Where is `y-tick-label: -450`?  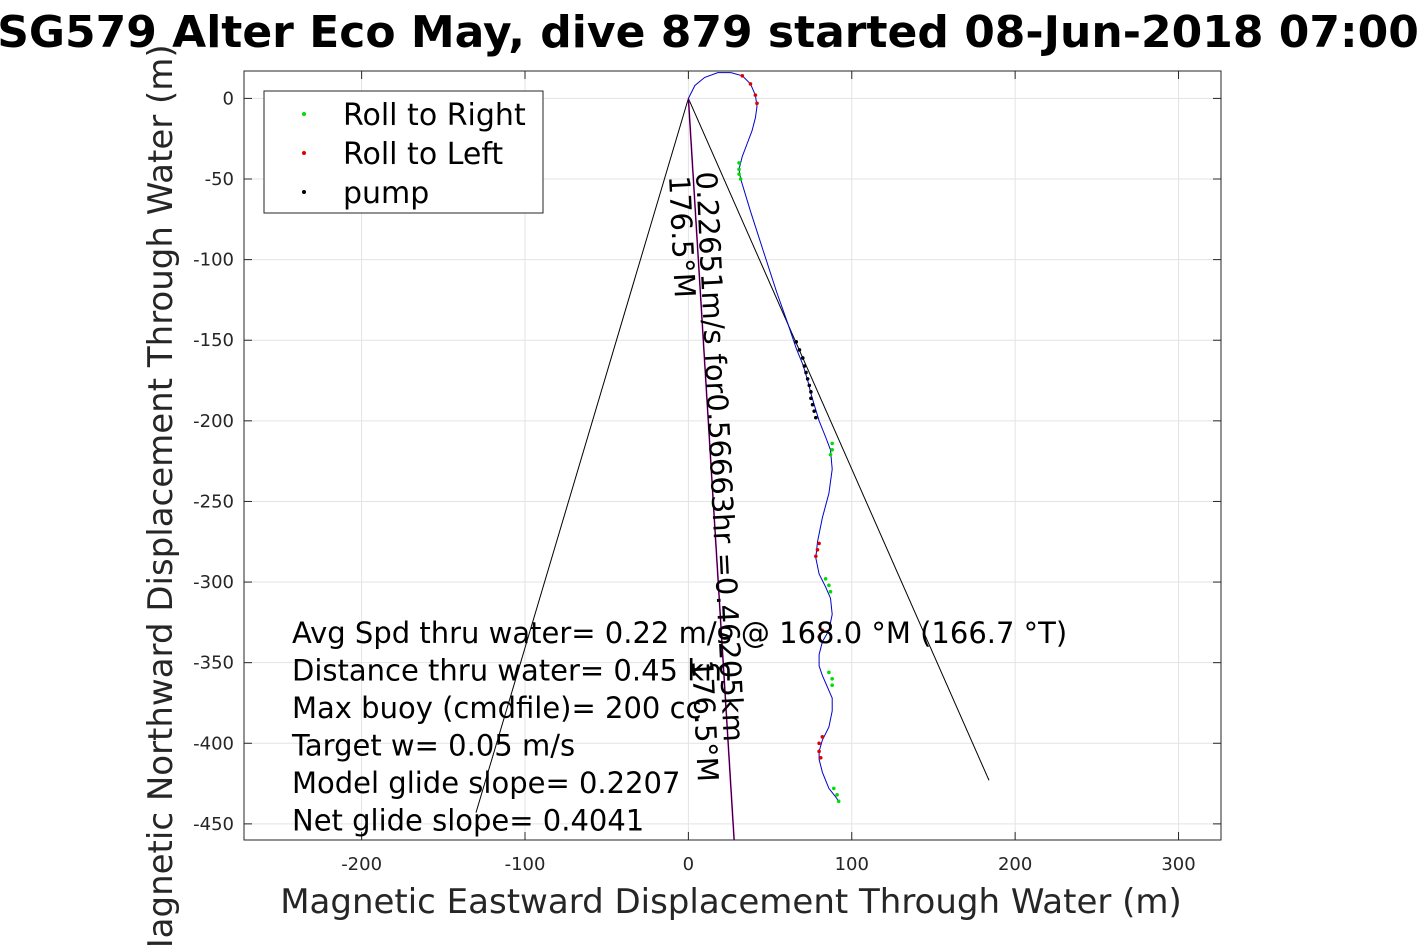 y-tick-label: -450 is located at coordinates (213, 824).